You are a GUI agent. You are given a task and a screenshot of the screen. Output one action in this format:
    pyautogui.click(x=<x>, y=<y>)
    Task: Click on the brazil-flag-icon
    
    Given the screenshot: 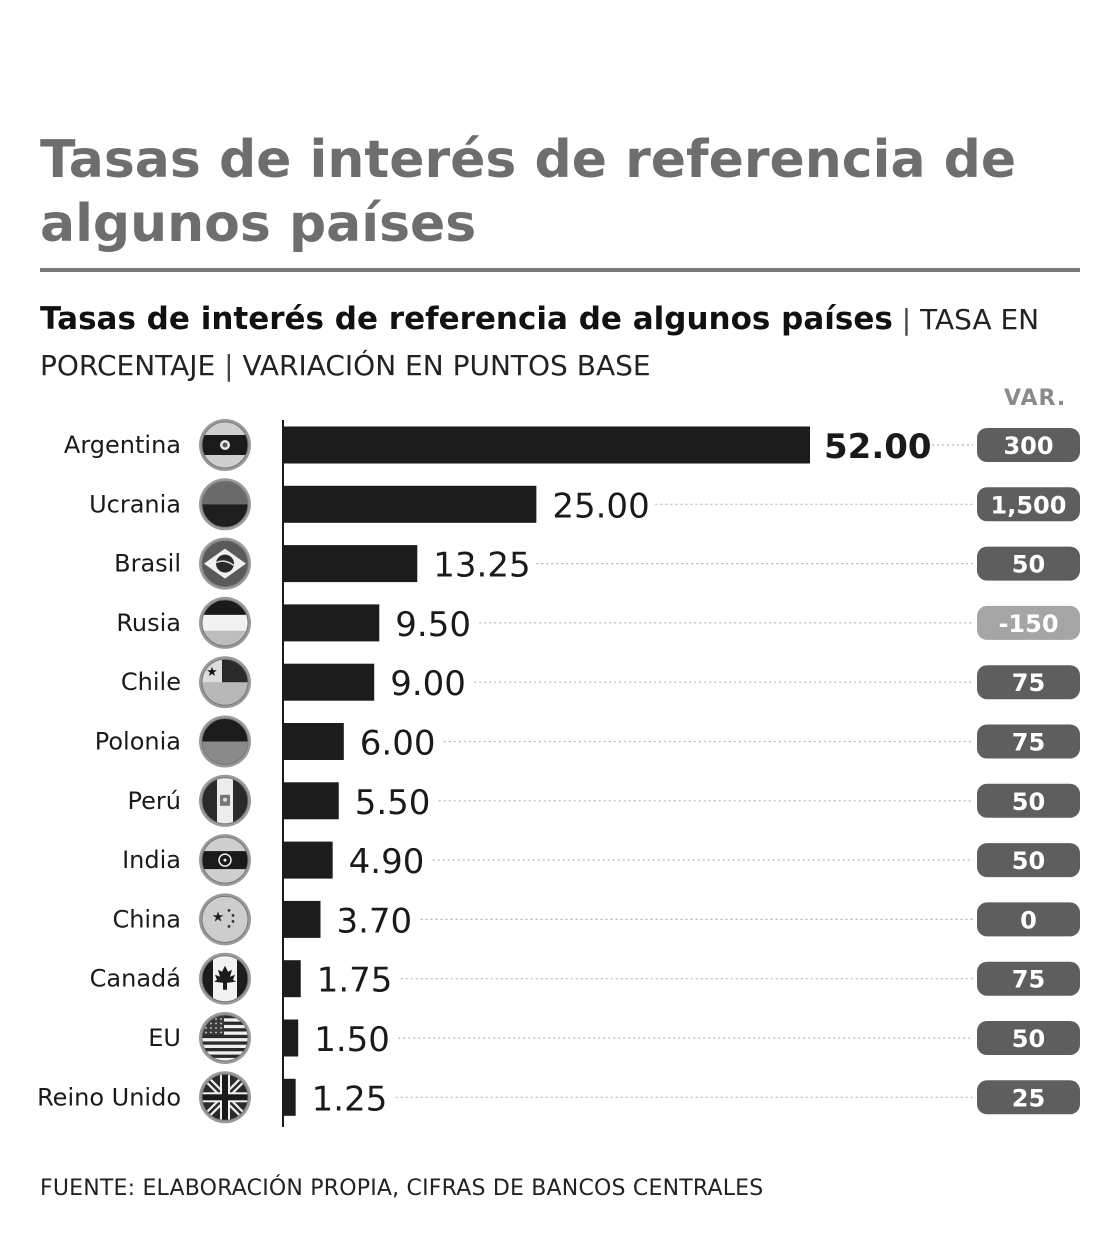 What is the action you would take?
    pyautogui.click(x=225, y=563)
    